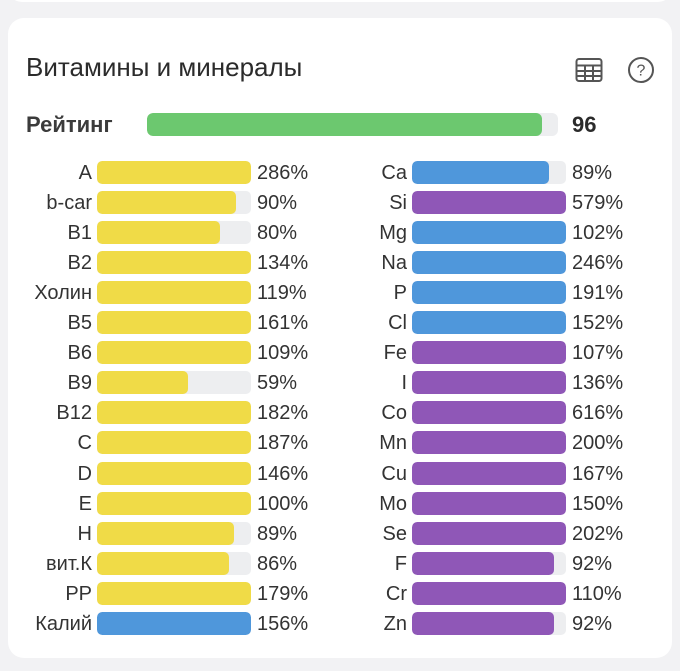 This screenshot has width=680, height=671. I want to click on nutrient-label: B6, so click(79, 353).